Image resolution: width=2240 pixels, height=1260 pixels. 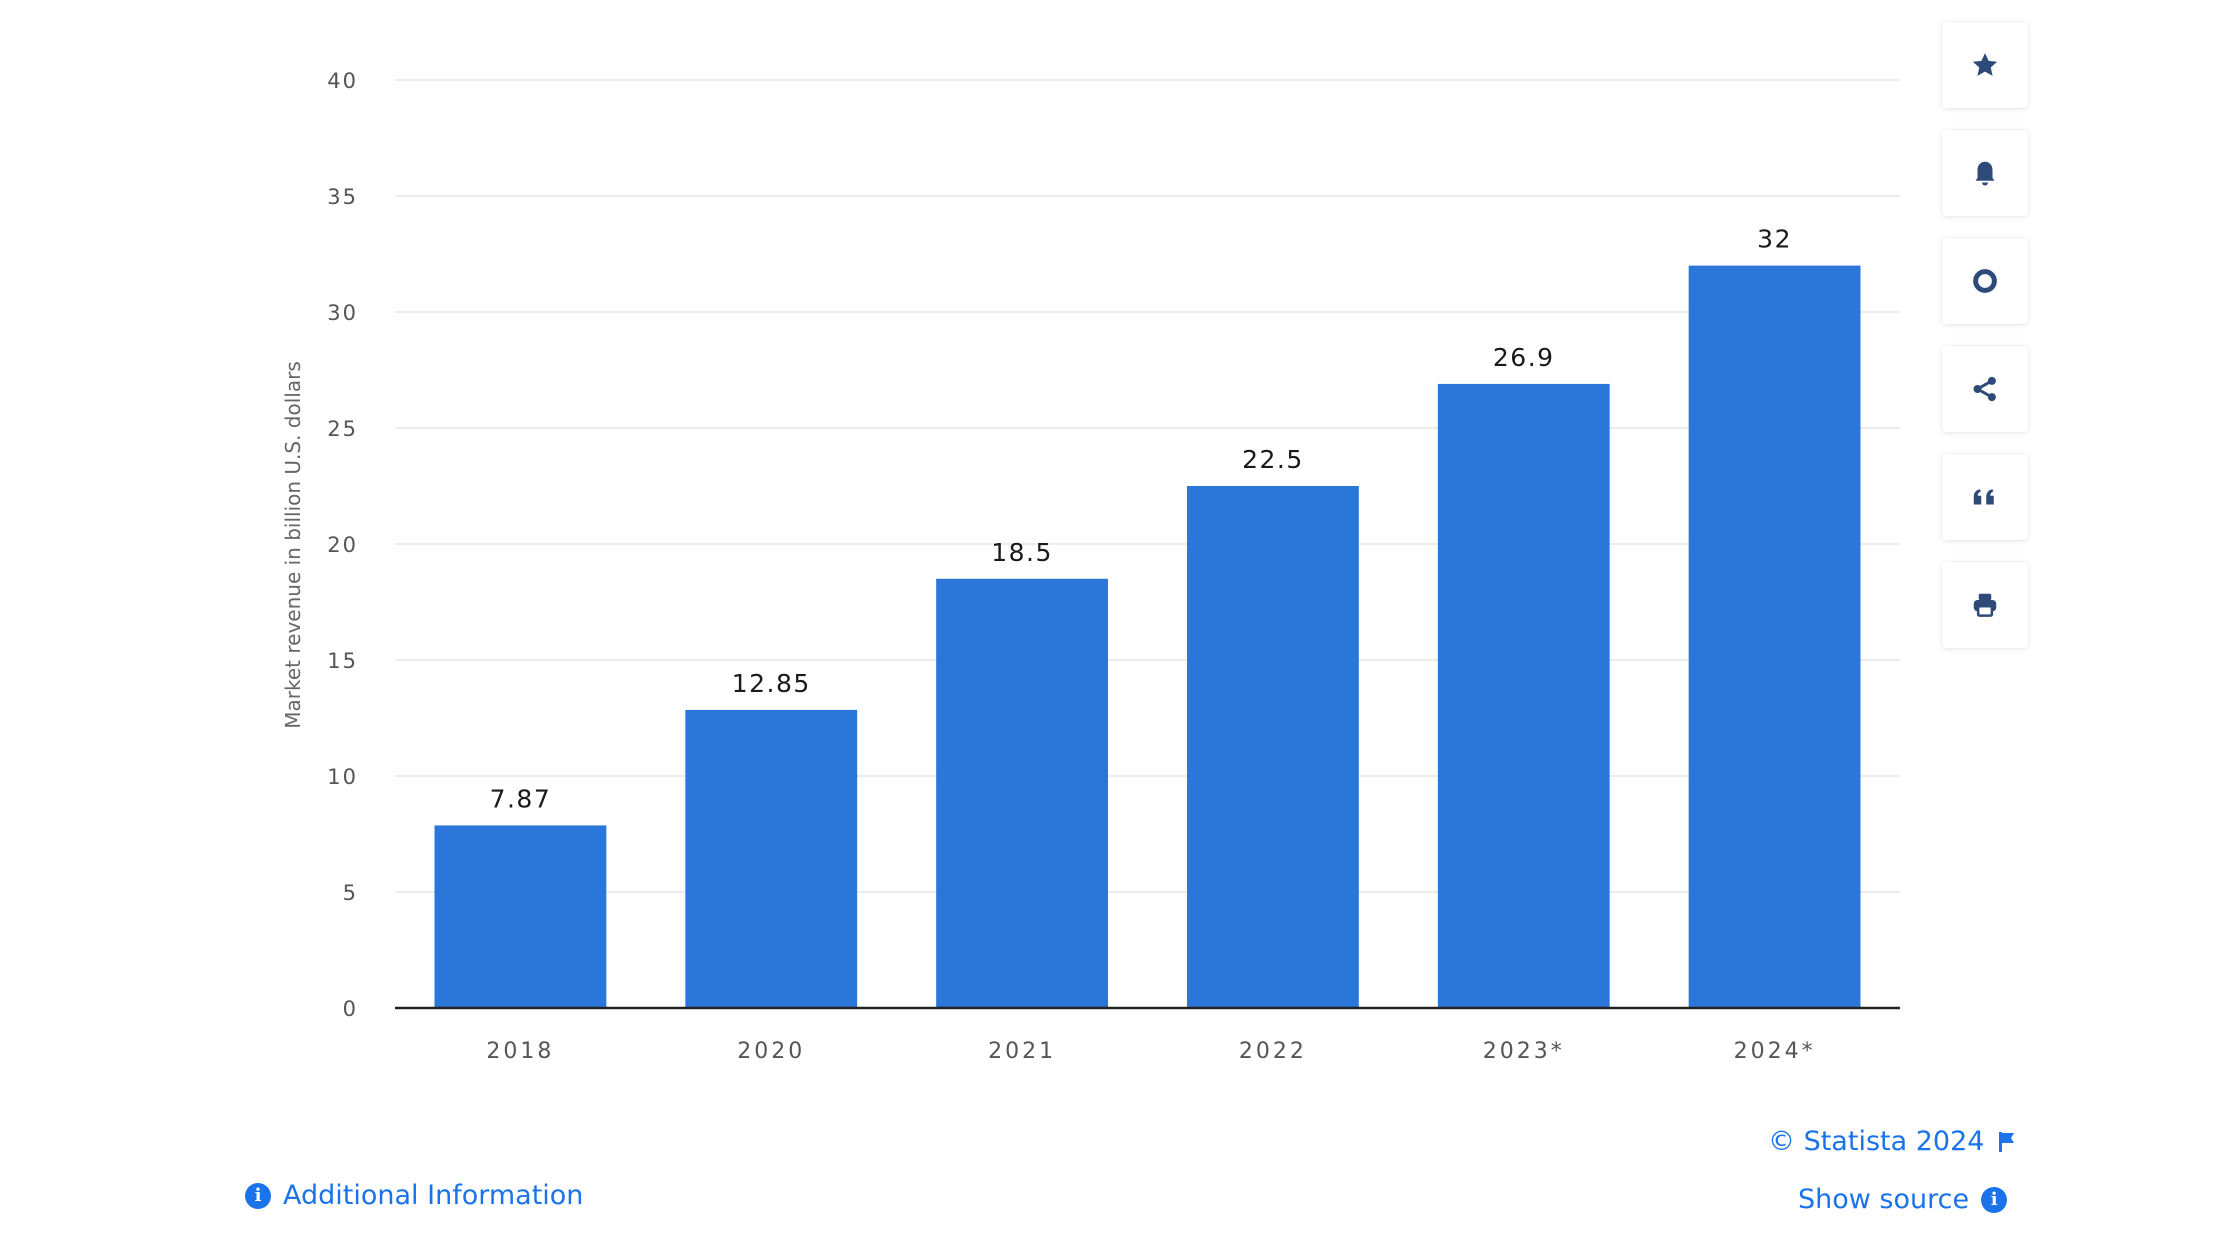 I want to click on print-button, so click(x=1985, y=605).